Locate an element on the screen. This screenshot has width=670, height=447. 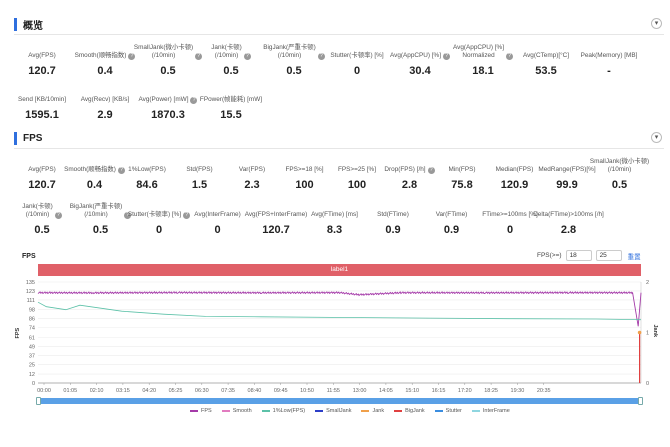
metric-card: Avg(Power) [mW]? 1870.3 is located at coordinates (168, 104).